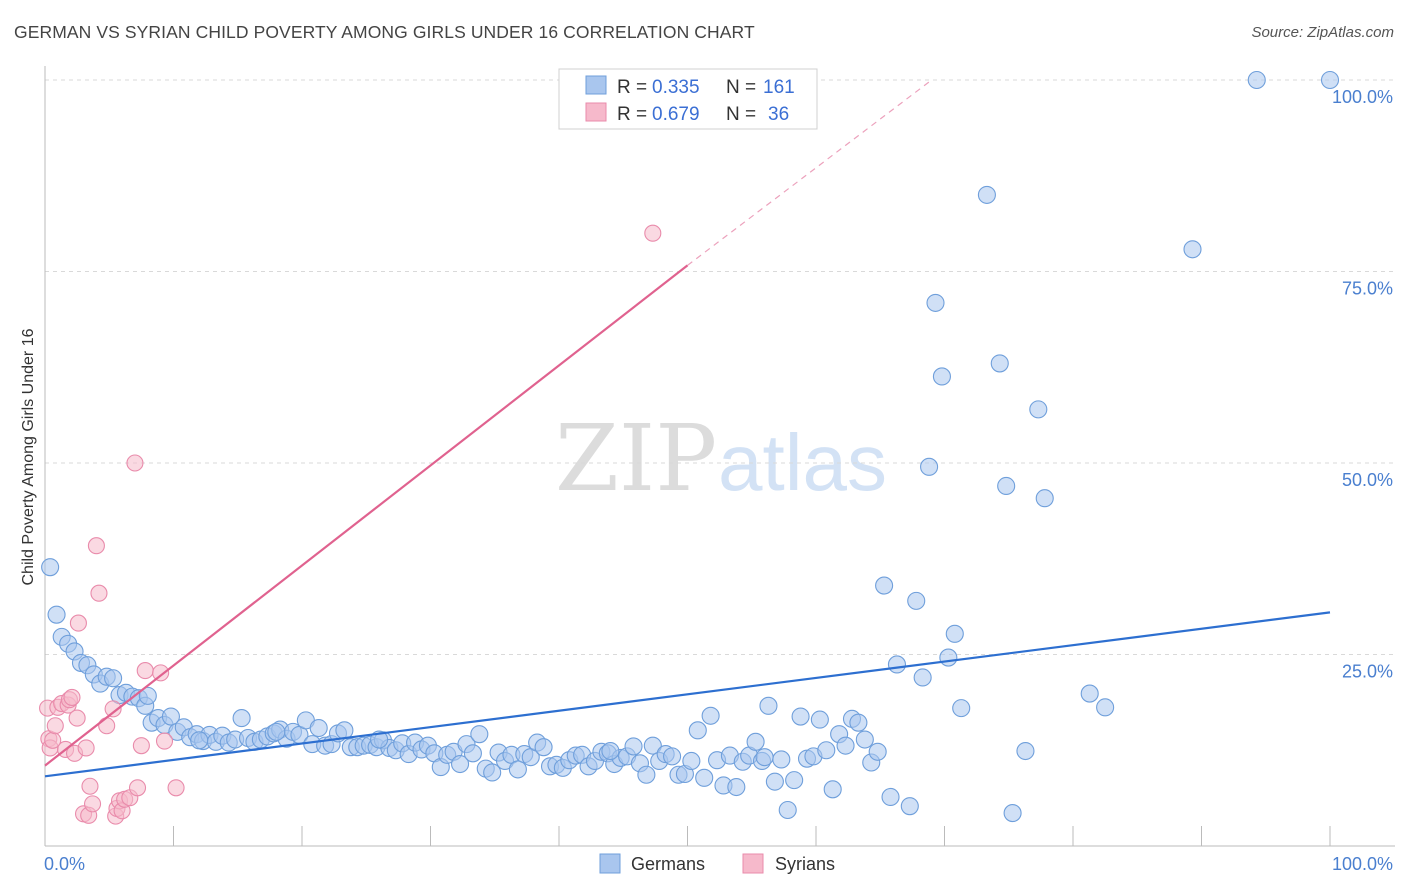  I want to click on legend-syrians-r-label: R =, so click(632, 114).